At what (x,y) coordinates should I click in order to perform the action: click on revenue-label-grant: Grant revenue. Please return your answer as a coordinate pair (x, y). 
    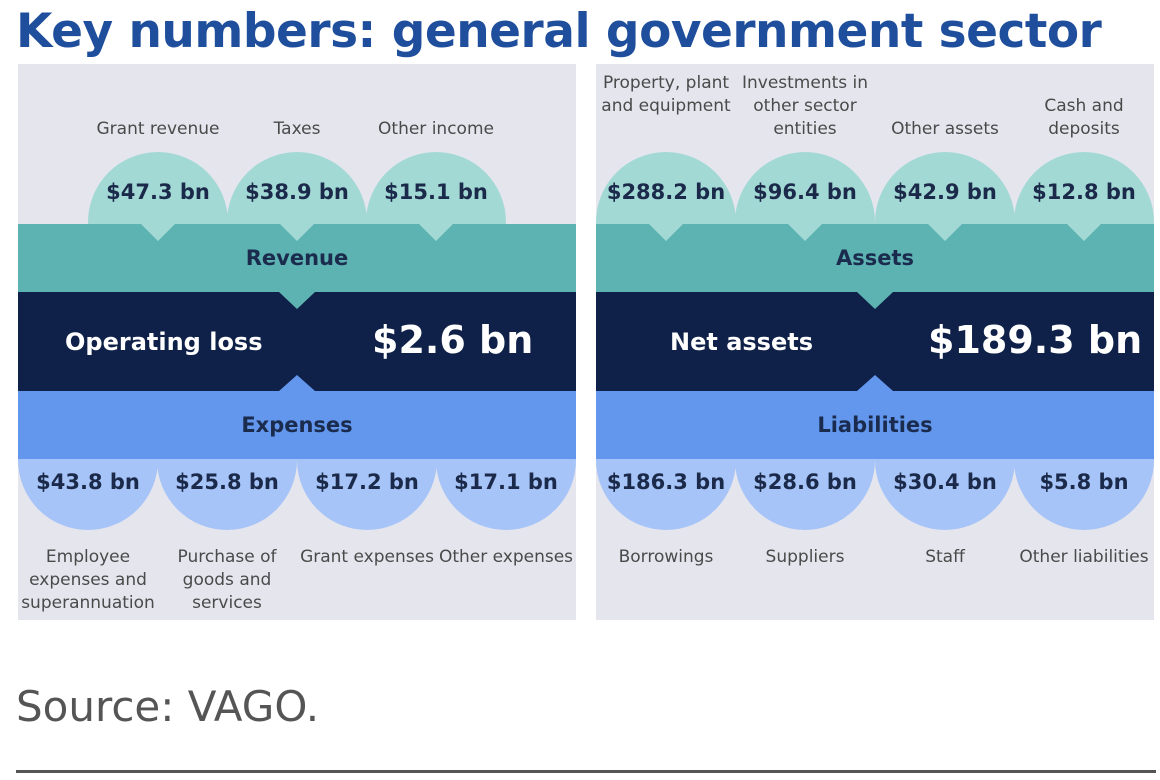
    Looking at the image, I should click on (158, 129).